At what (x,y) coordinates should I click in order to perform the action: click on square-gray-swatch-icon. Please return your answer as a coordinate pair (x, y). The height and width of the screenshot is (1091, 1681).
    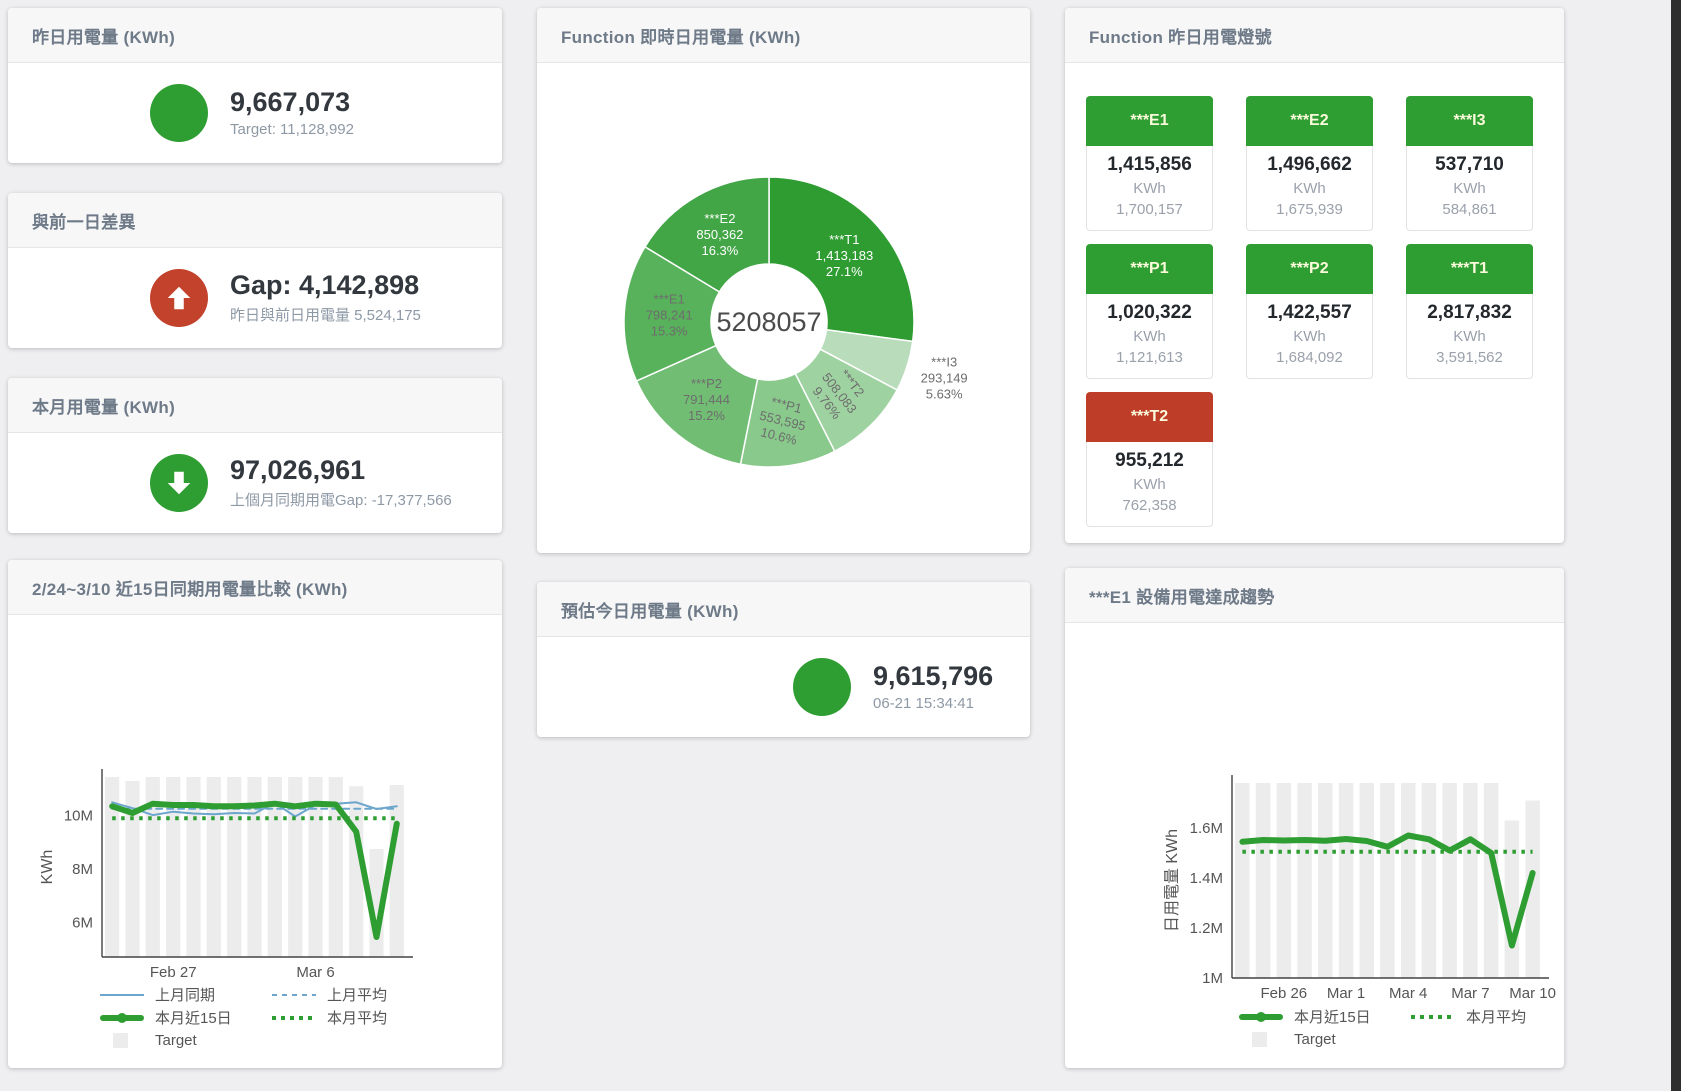
    Looking at the image, I should click on (1259, 1039).